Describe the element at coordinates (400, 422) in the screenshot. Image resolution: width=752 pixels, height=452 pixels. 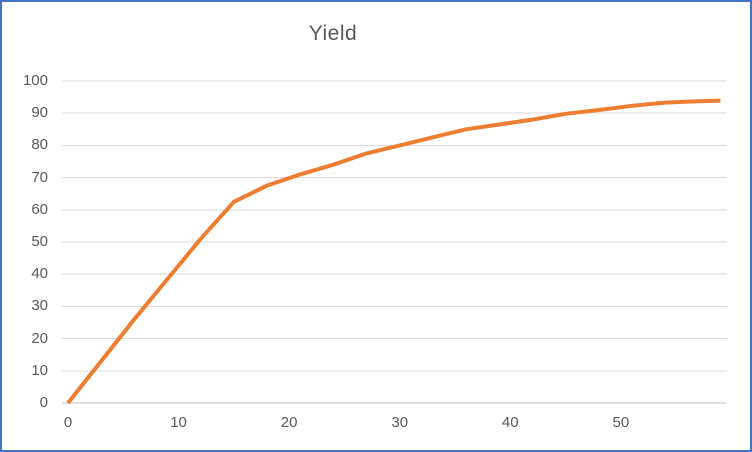
I see `x-axis-tick-label: 30` at that location.